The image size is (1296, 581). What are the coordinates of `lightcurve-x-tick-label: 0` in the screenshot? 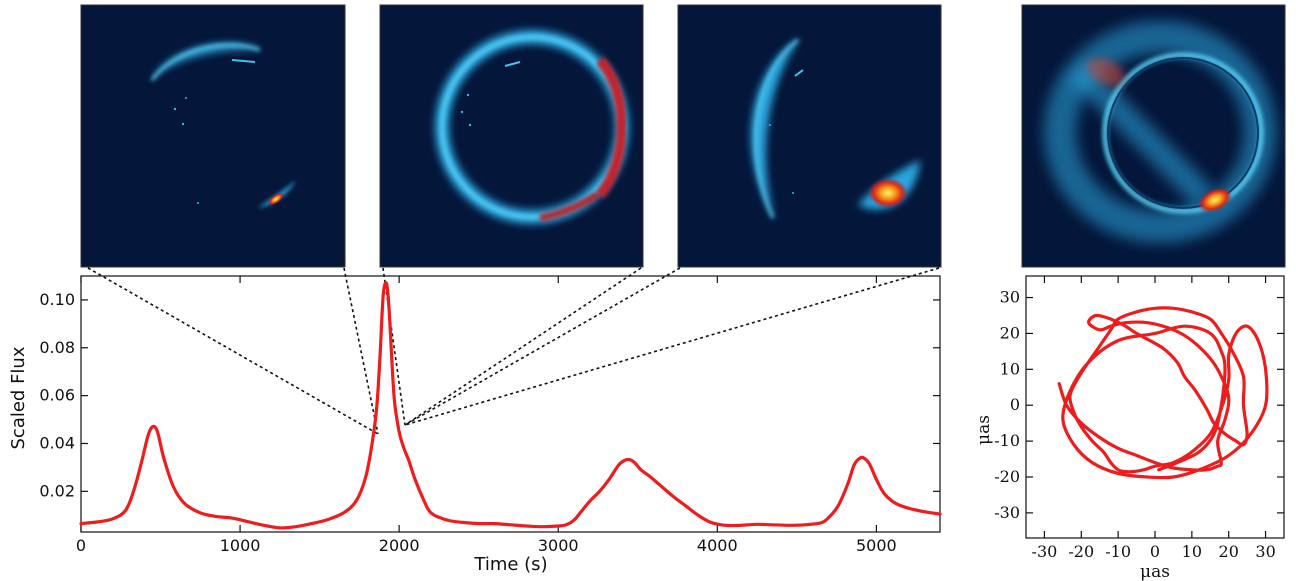 It's located at (81, 545).